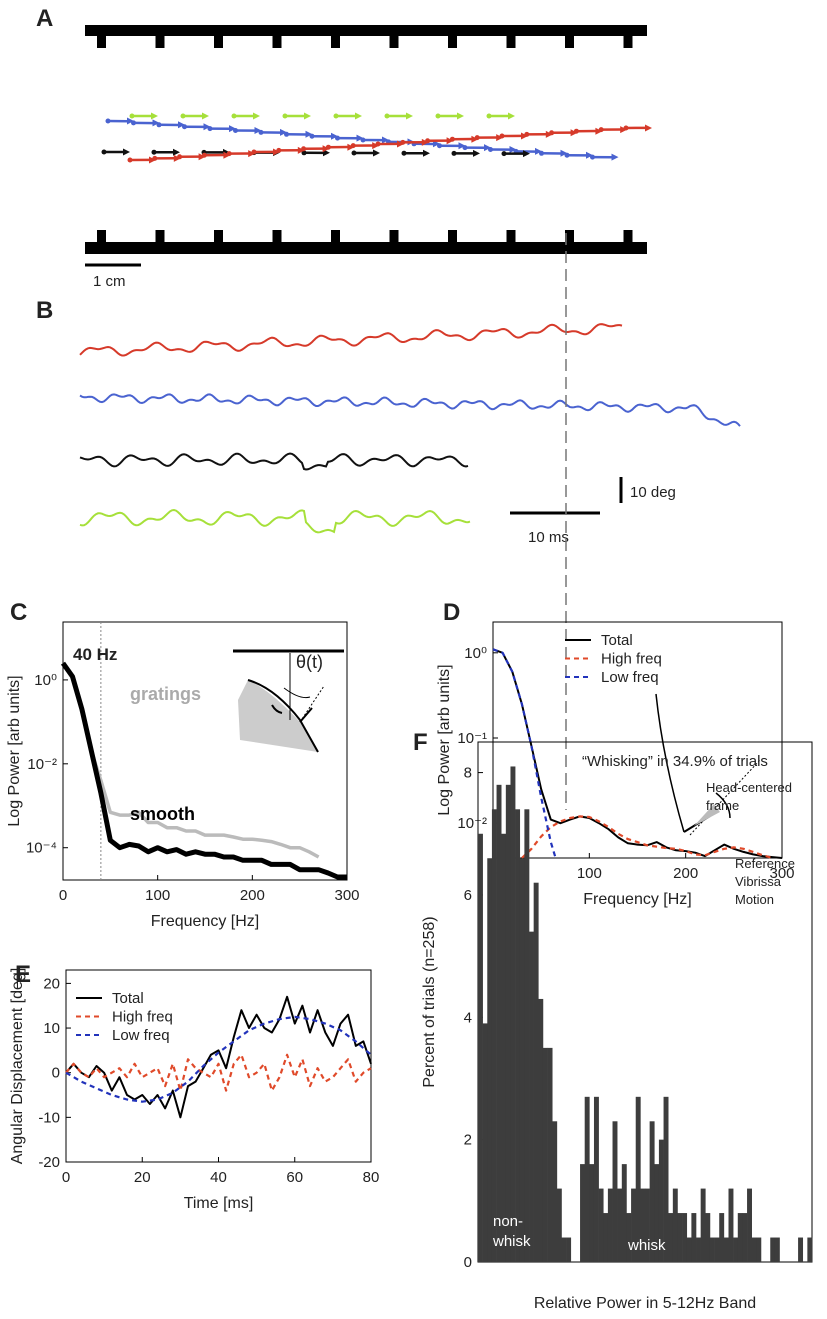  I want to click on y-tick-label: 10⁰, so click(45, 680).